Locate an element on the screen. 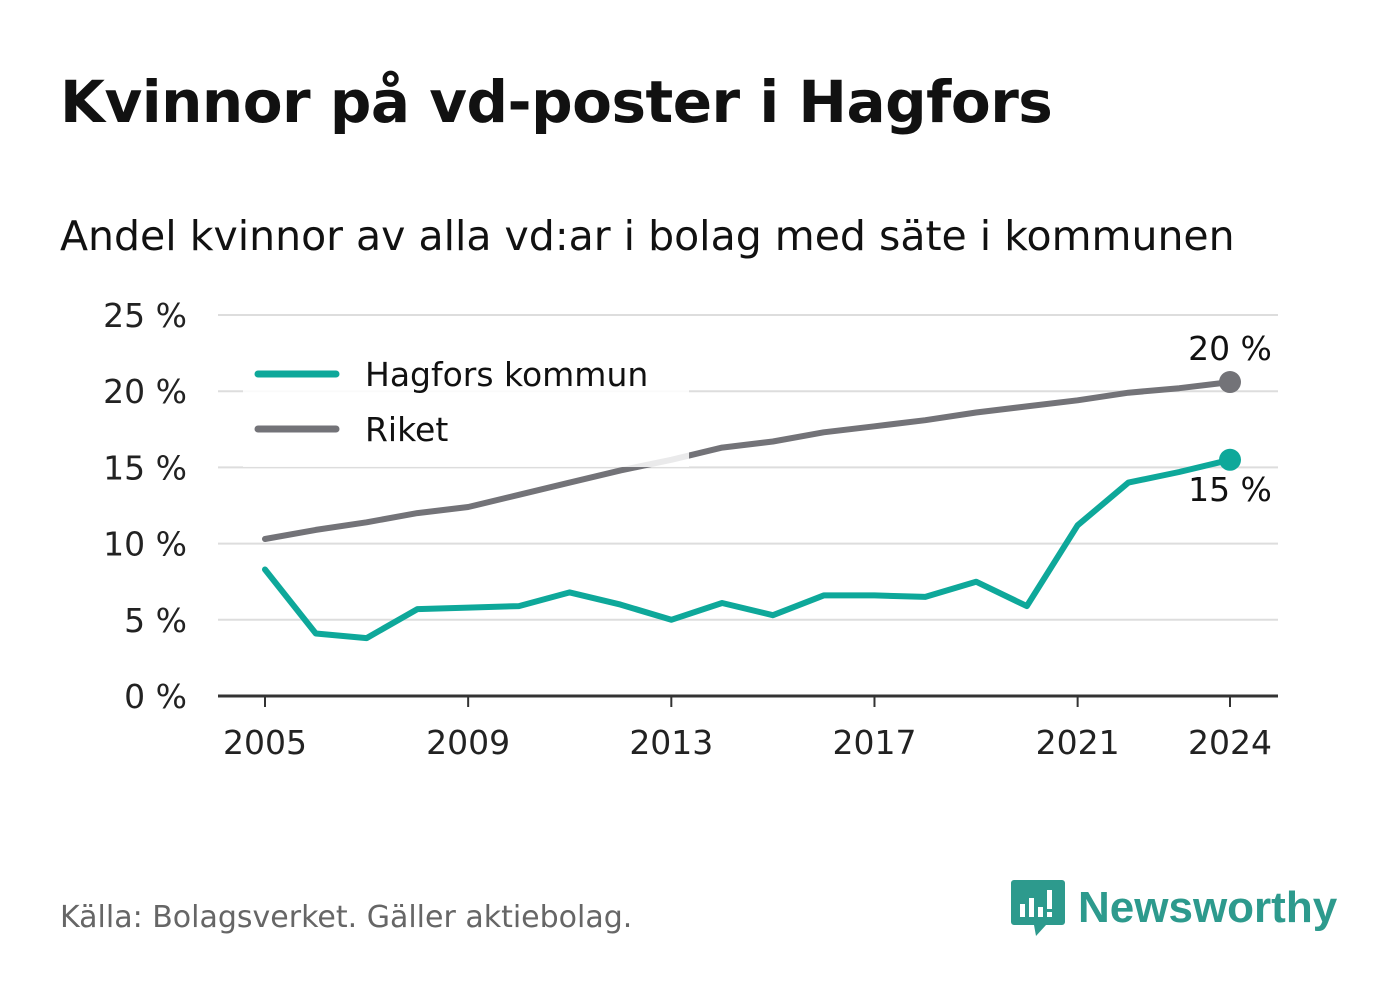  y-tick-label: 0 % is located at coordinates (155, 696).